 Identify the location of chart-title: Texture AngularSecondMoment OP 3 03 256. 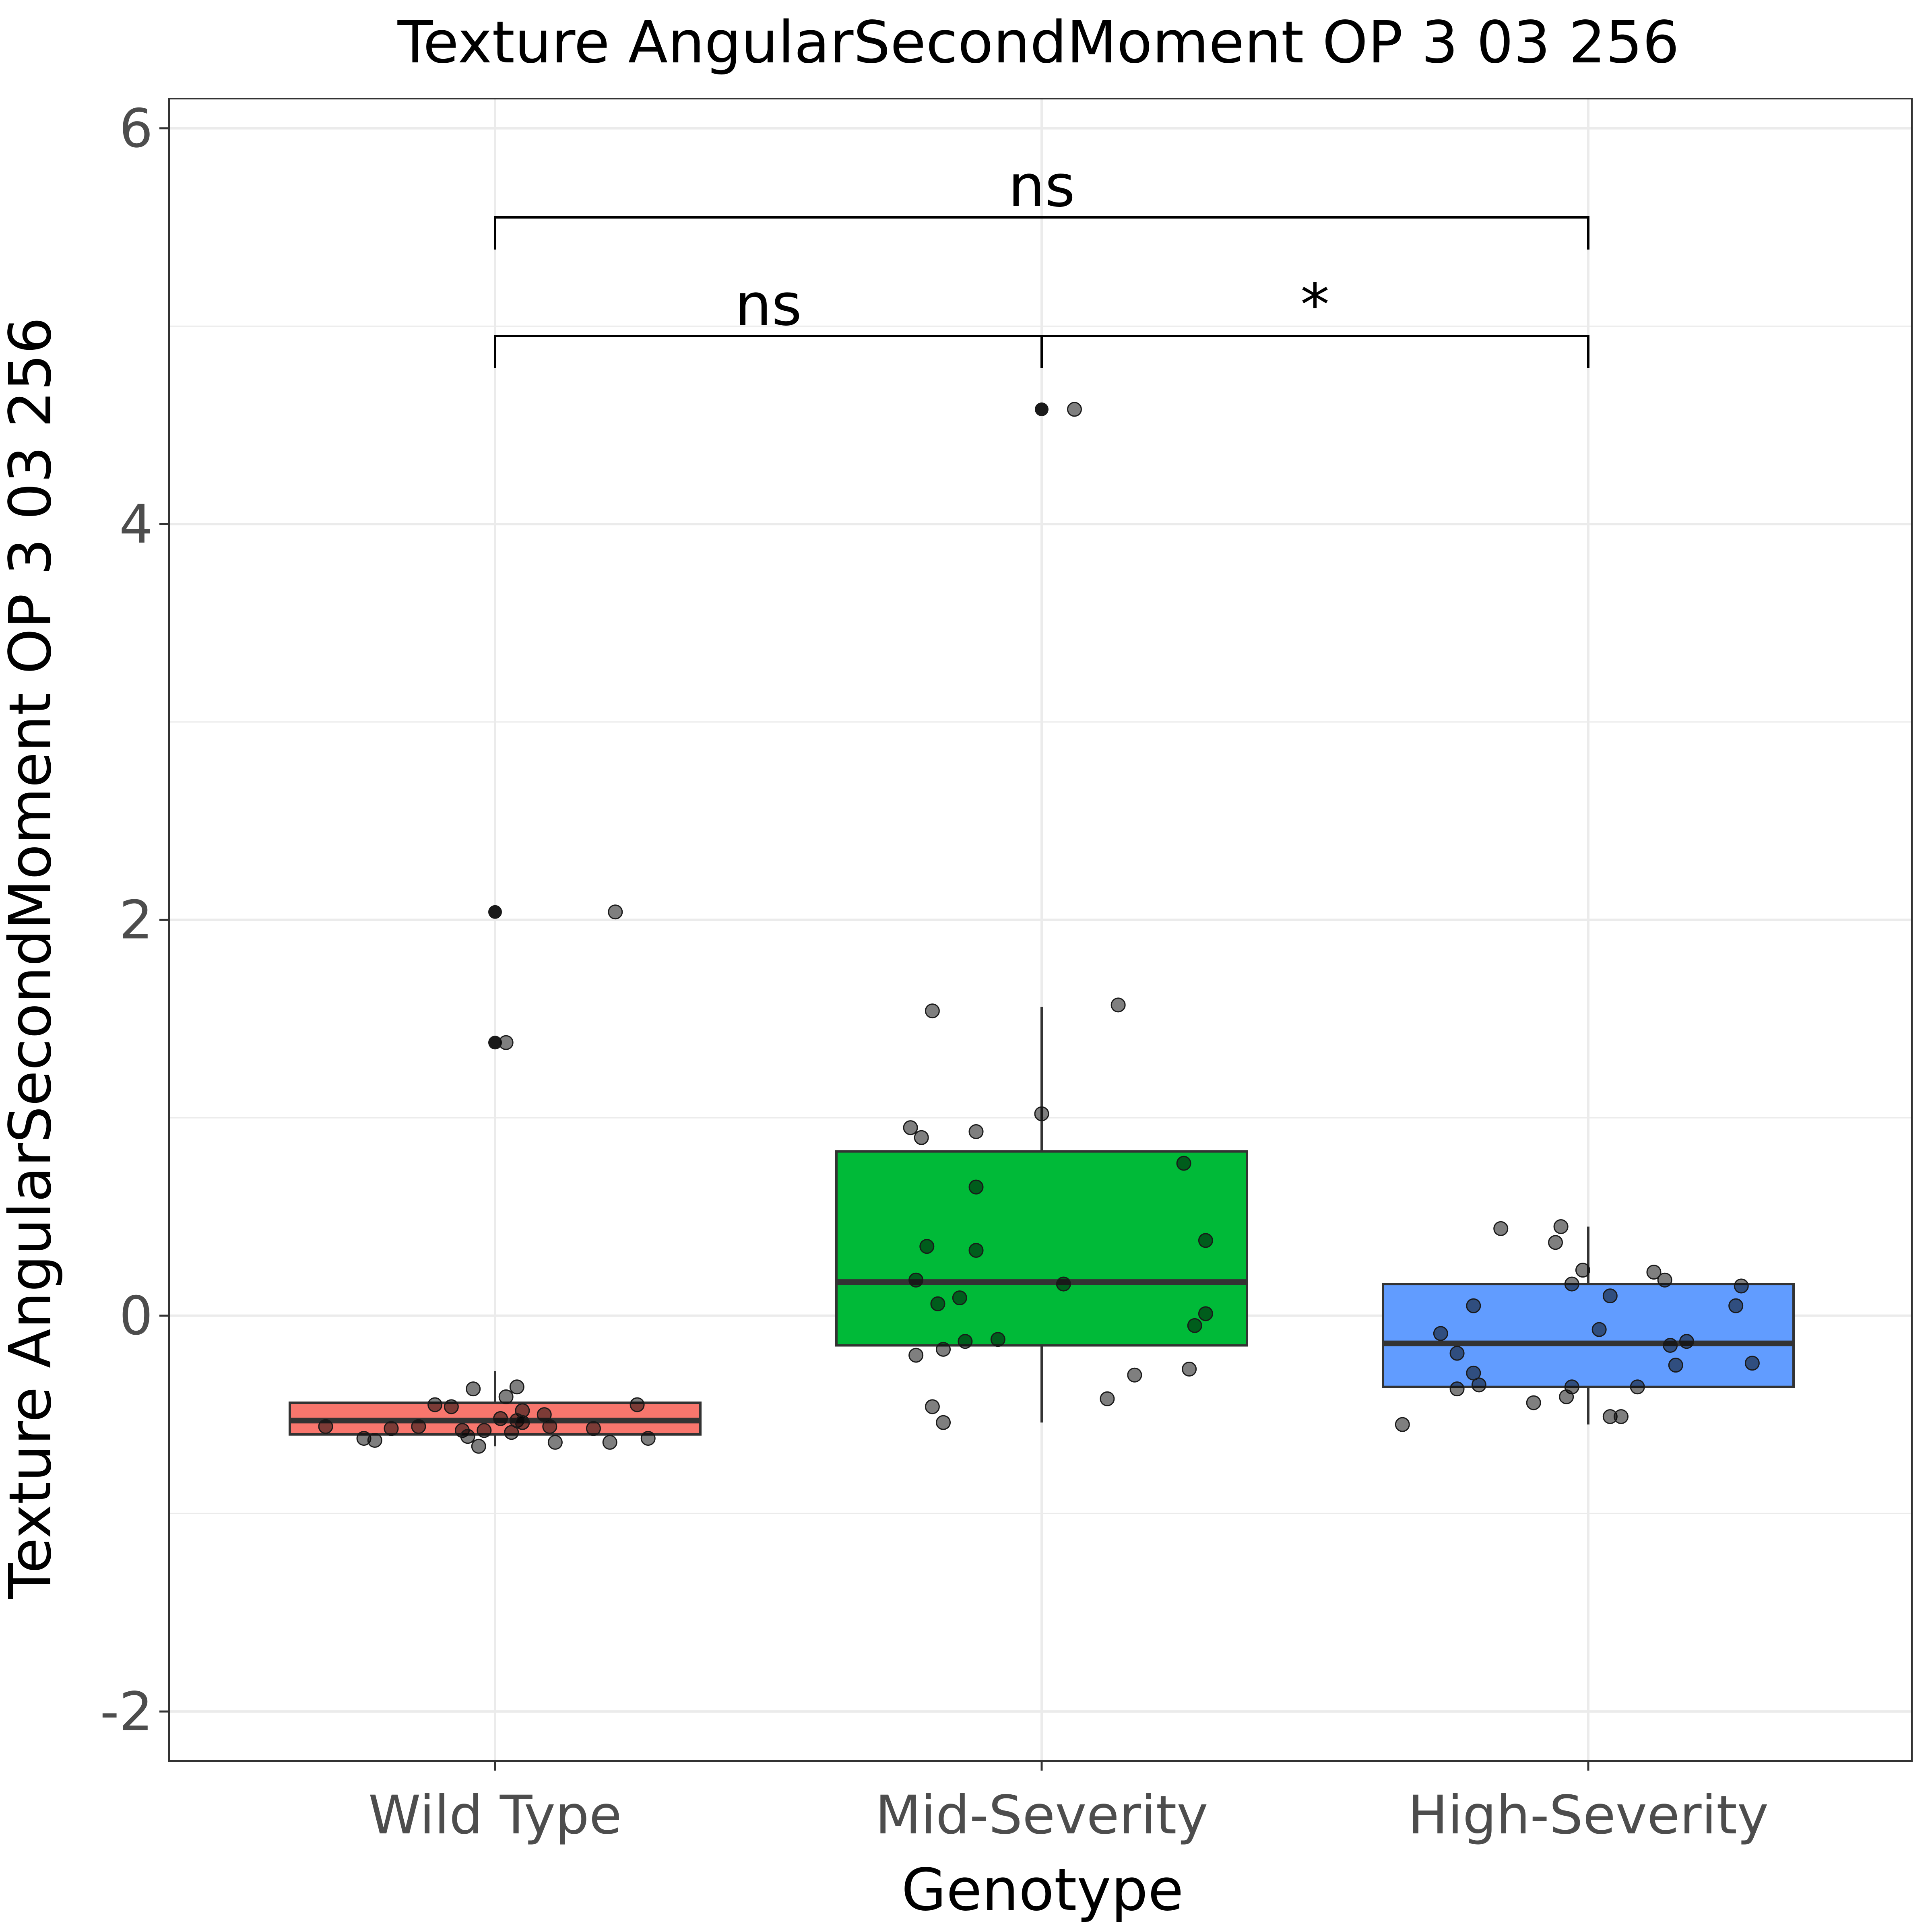
(1038, 42).